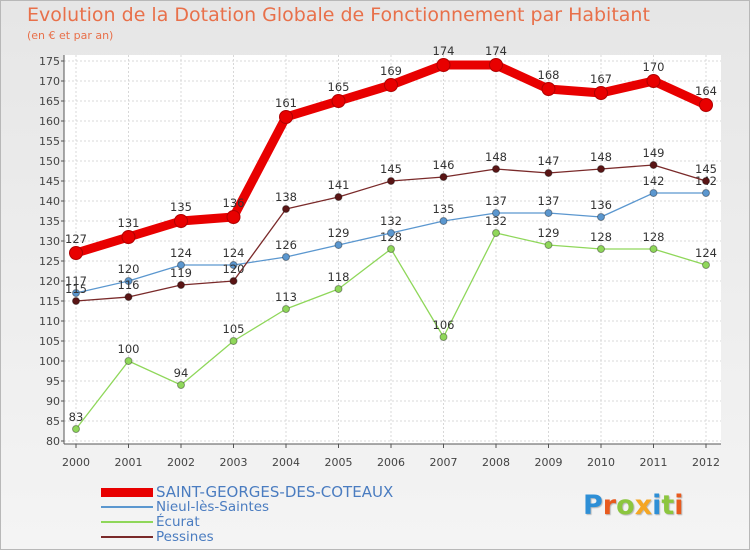 Image resolution: width=750 pixels, height=550 pixels. I want to click on legend-label: Écurat, so click(178, 522).